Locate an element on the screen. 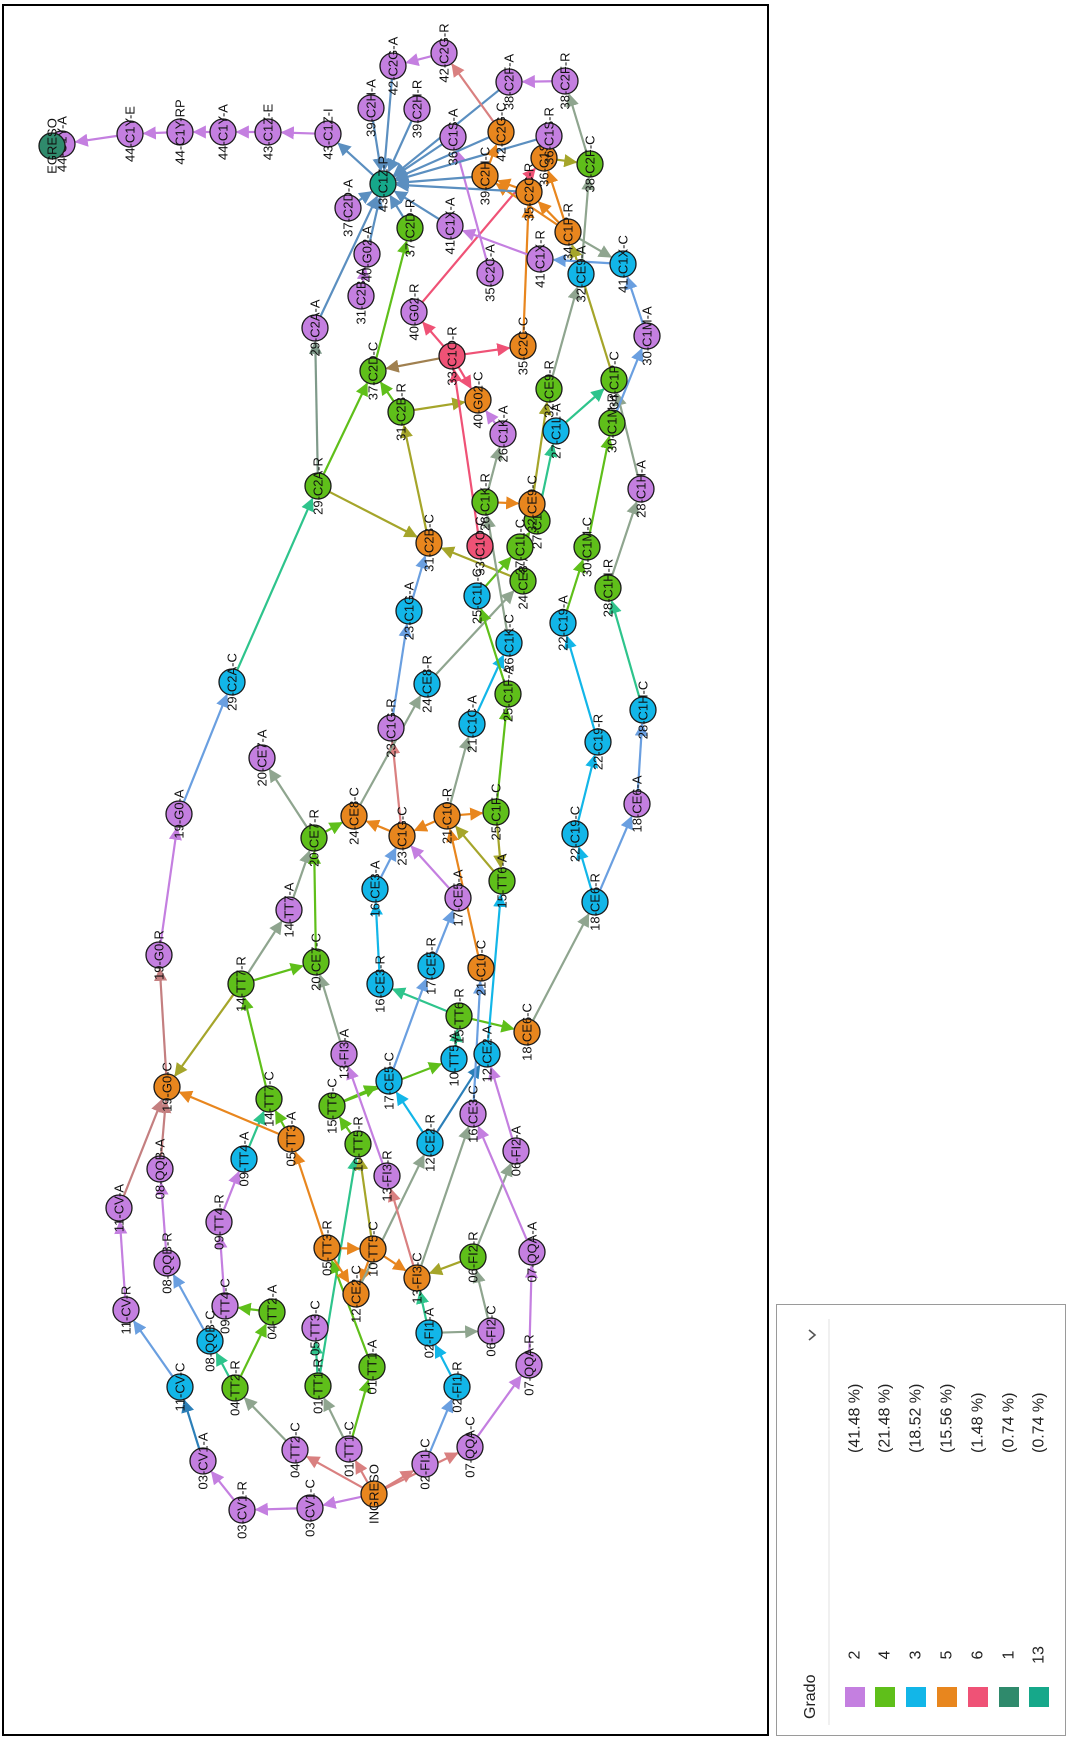 The height and width of the screenshot is (1738, 1067). node-20-ce7-c: 20-CE7-C is located at coordinates (316, 962).